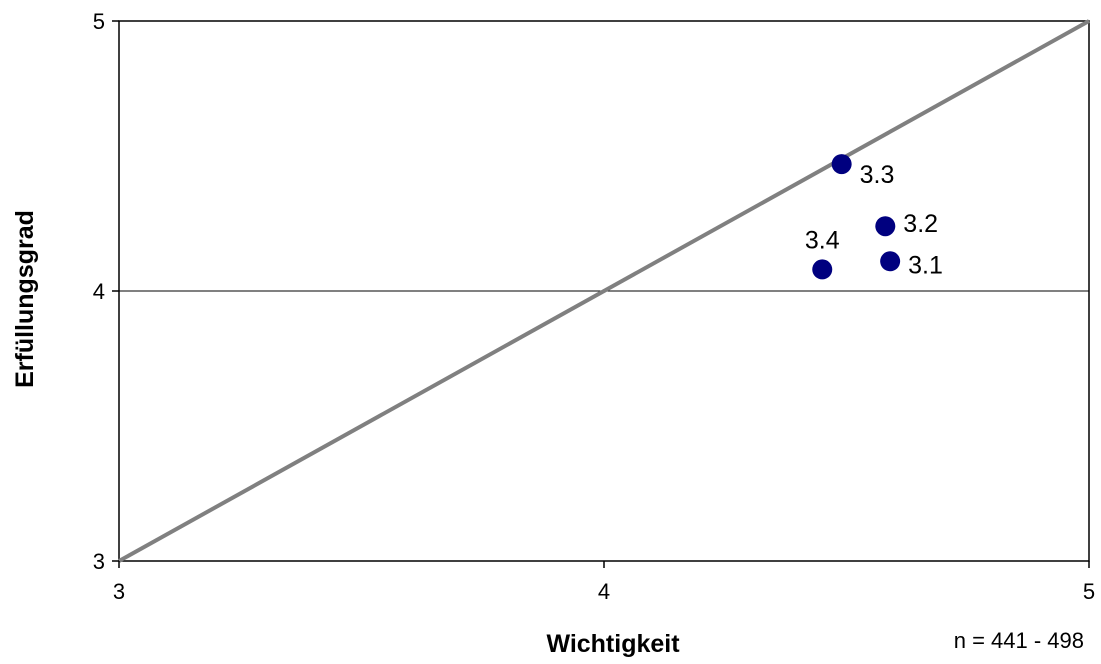  I want to click on x-tick-label: 5, so click(1089, 591).